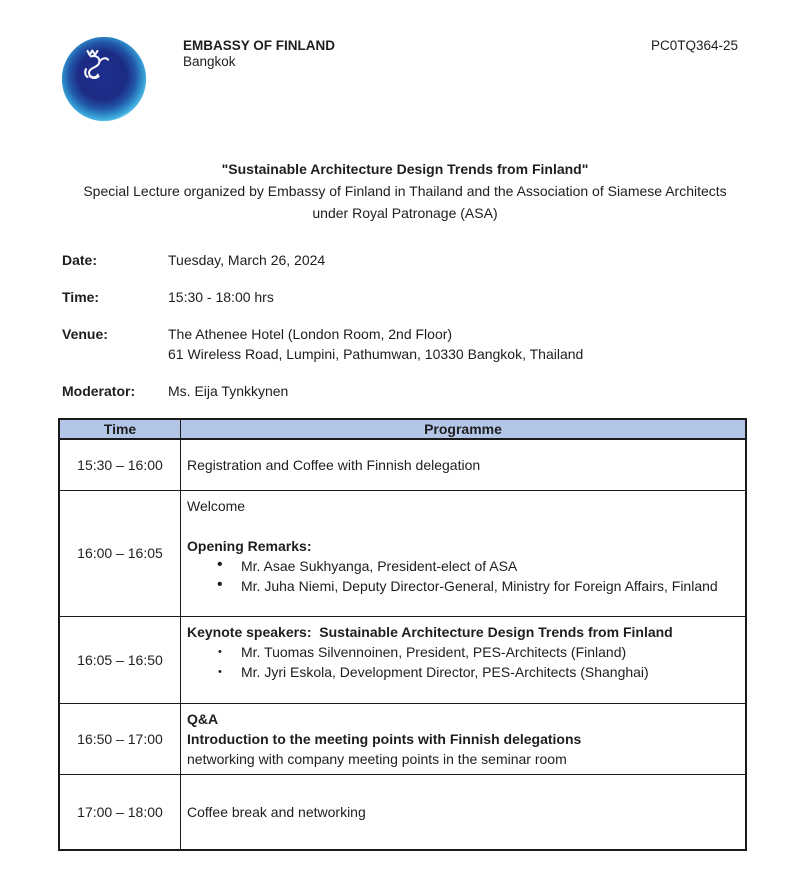  What do you see at coordinates (203, 718) in the screenshot?
I see `programme-line: Q&A` at bounding box center [203, 718].